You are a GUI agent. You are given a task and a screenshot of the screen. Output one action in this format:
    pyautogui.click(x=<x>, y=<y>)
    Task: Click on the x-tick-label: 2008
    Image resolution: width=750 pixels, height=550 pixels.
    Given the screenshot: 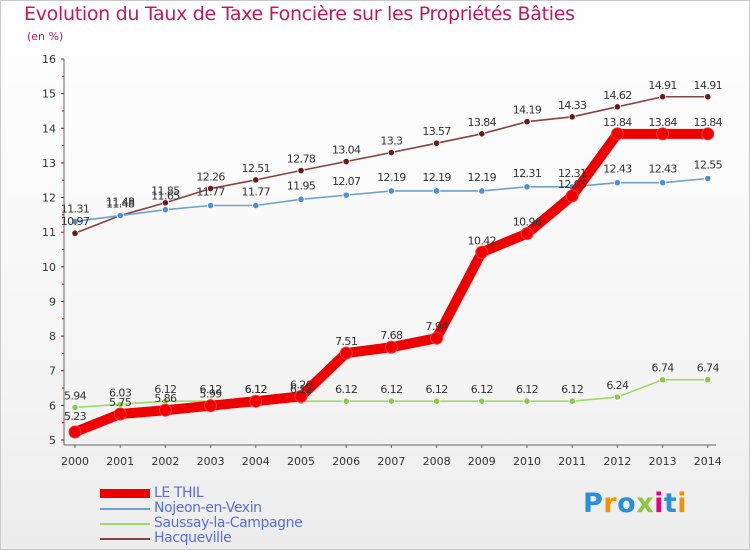 What is the action you would take?
    pyautogui.click(x=437, y=461)
    